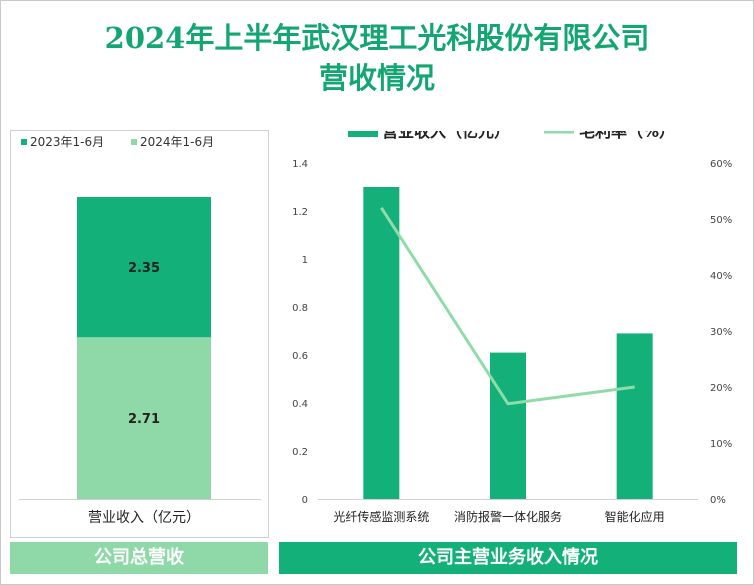 Image resolution: width=754 pixels, height=585 pixels. What do you see at coordinates (446, 136) in the screenshot?
I see `legend-label-revenue: 营业收入（亿元）` at bounding box center [446, 136].